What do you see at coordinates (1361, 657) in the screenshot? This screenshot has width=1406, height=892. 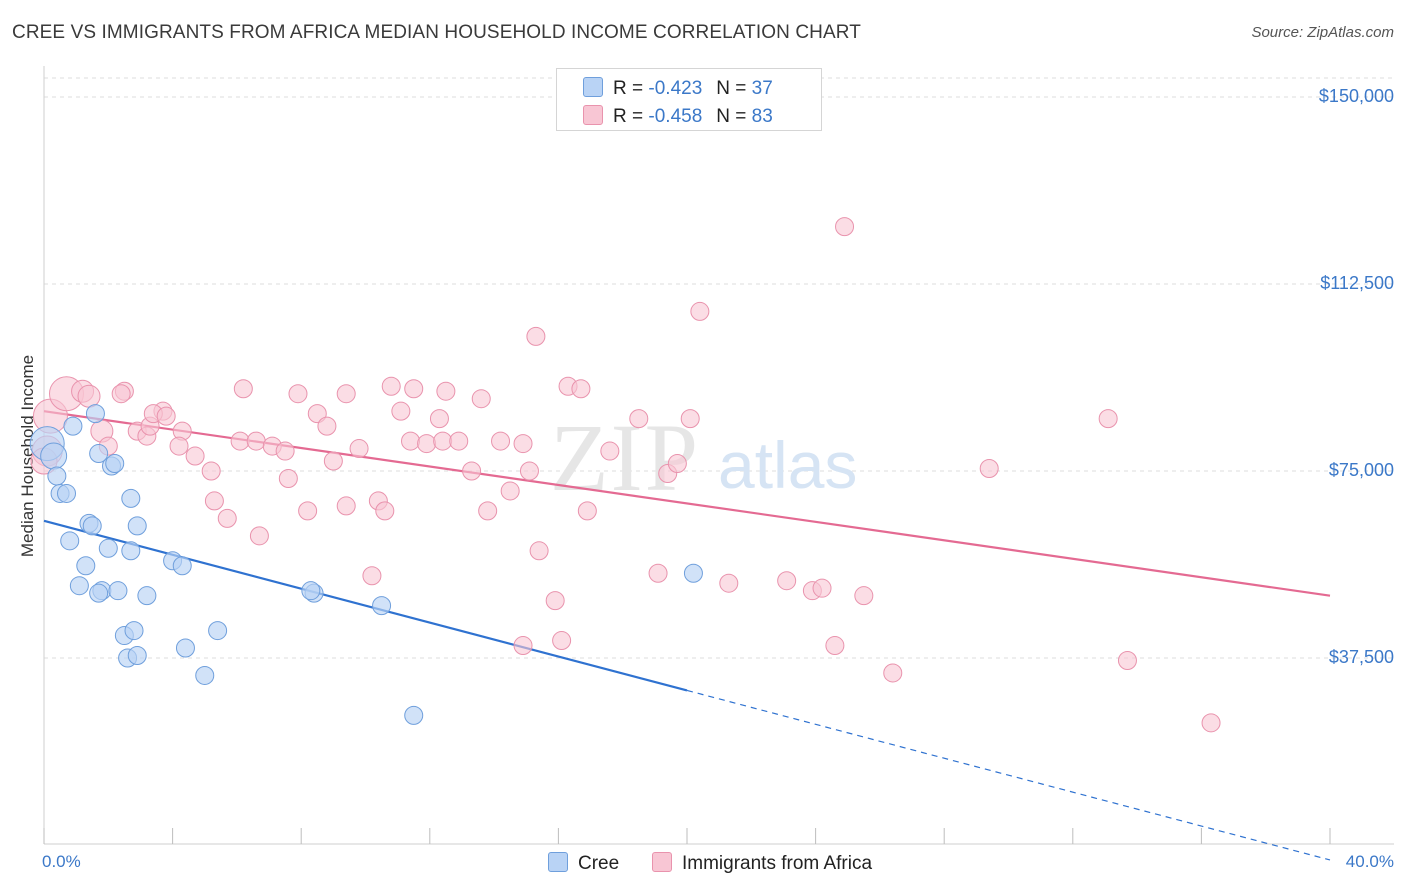 I see `y-tick-label: $37,500` at bounding box center [1361, 657].